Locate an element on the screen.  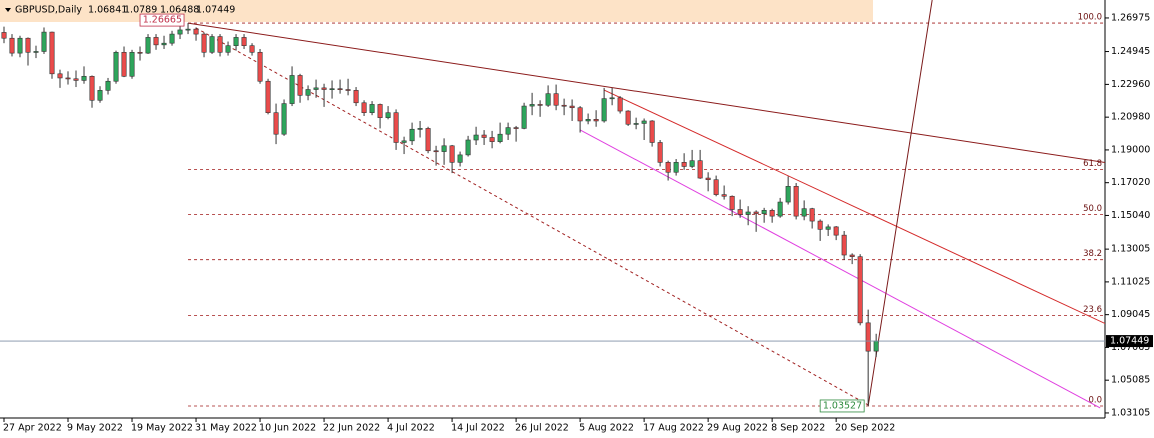
x-tick-label: 31 May 2022 is located at coordinates (226, 428).